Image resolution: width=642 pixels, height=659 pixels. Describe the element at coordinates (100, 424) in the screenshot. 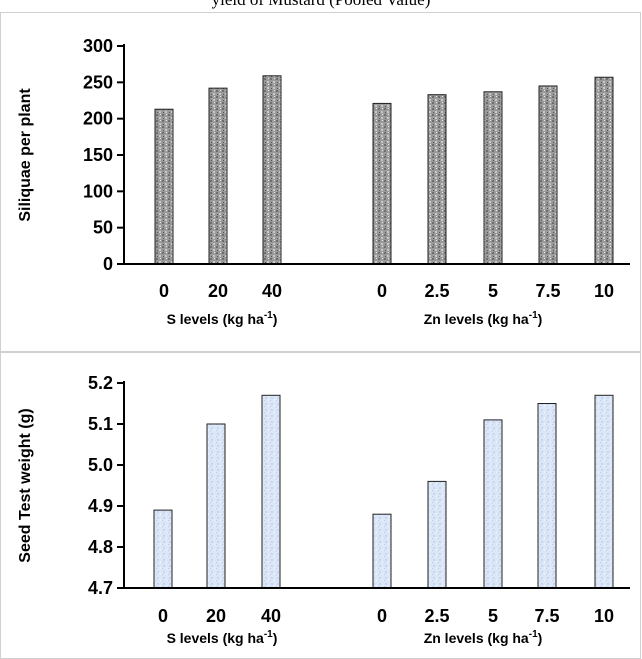

I see `y-tick-label: 5.1` at that location.